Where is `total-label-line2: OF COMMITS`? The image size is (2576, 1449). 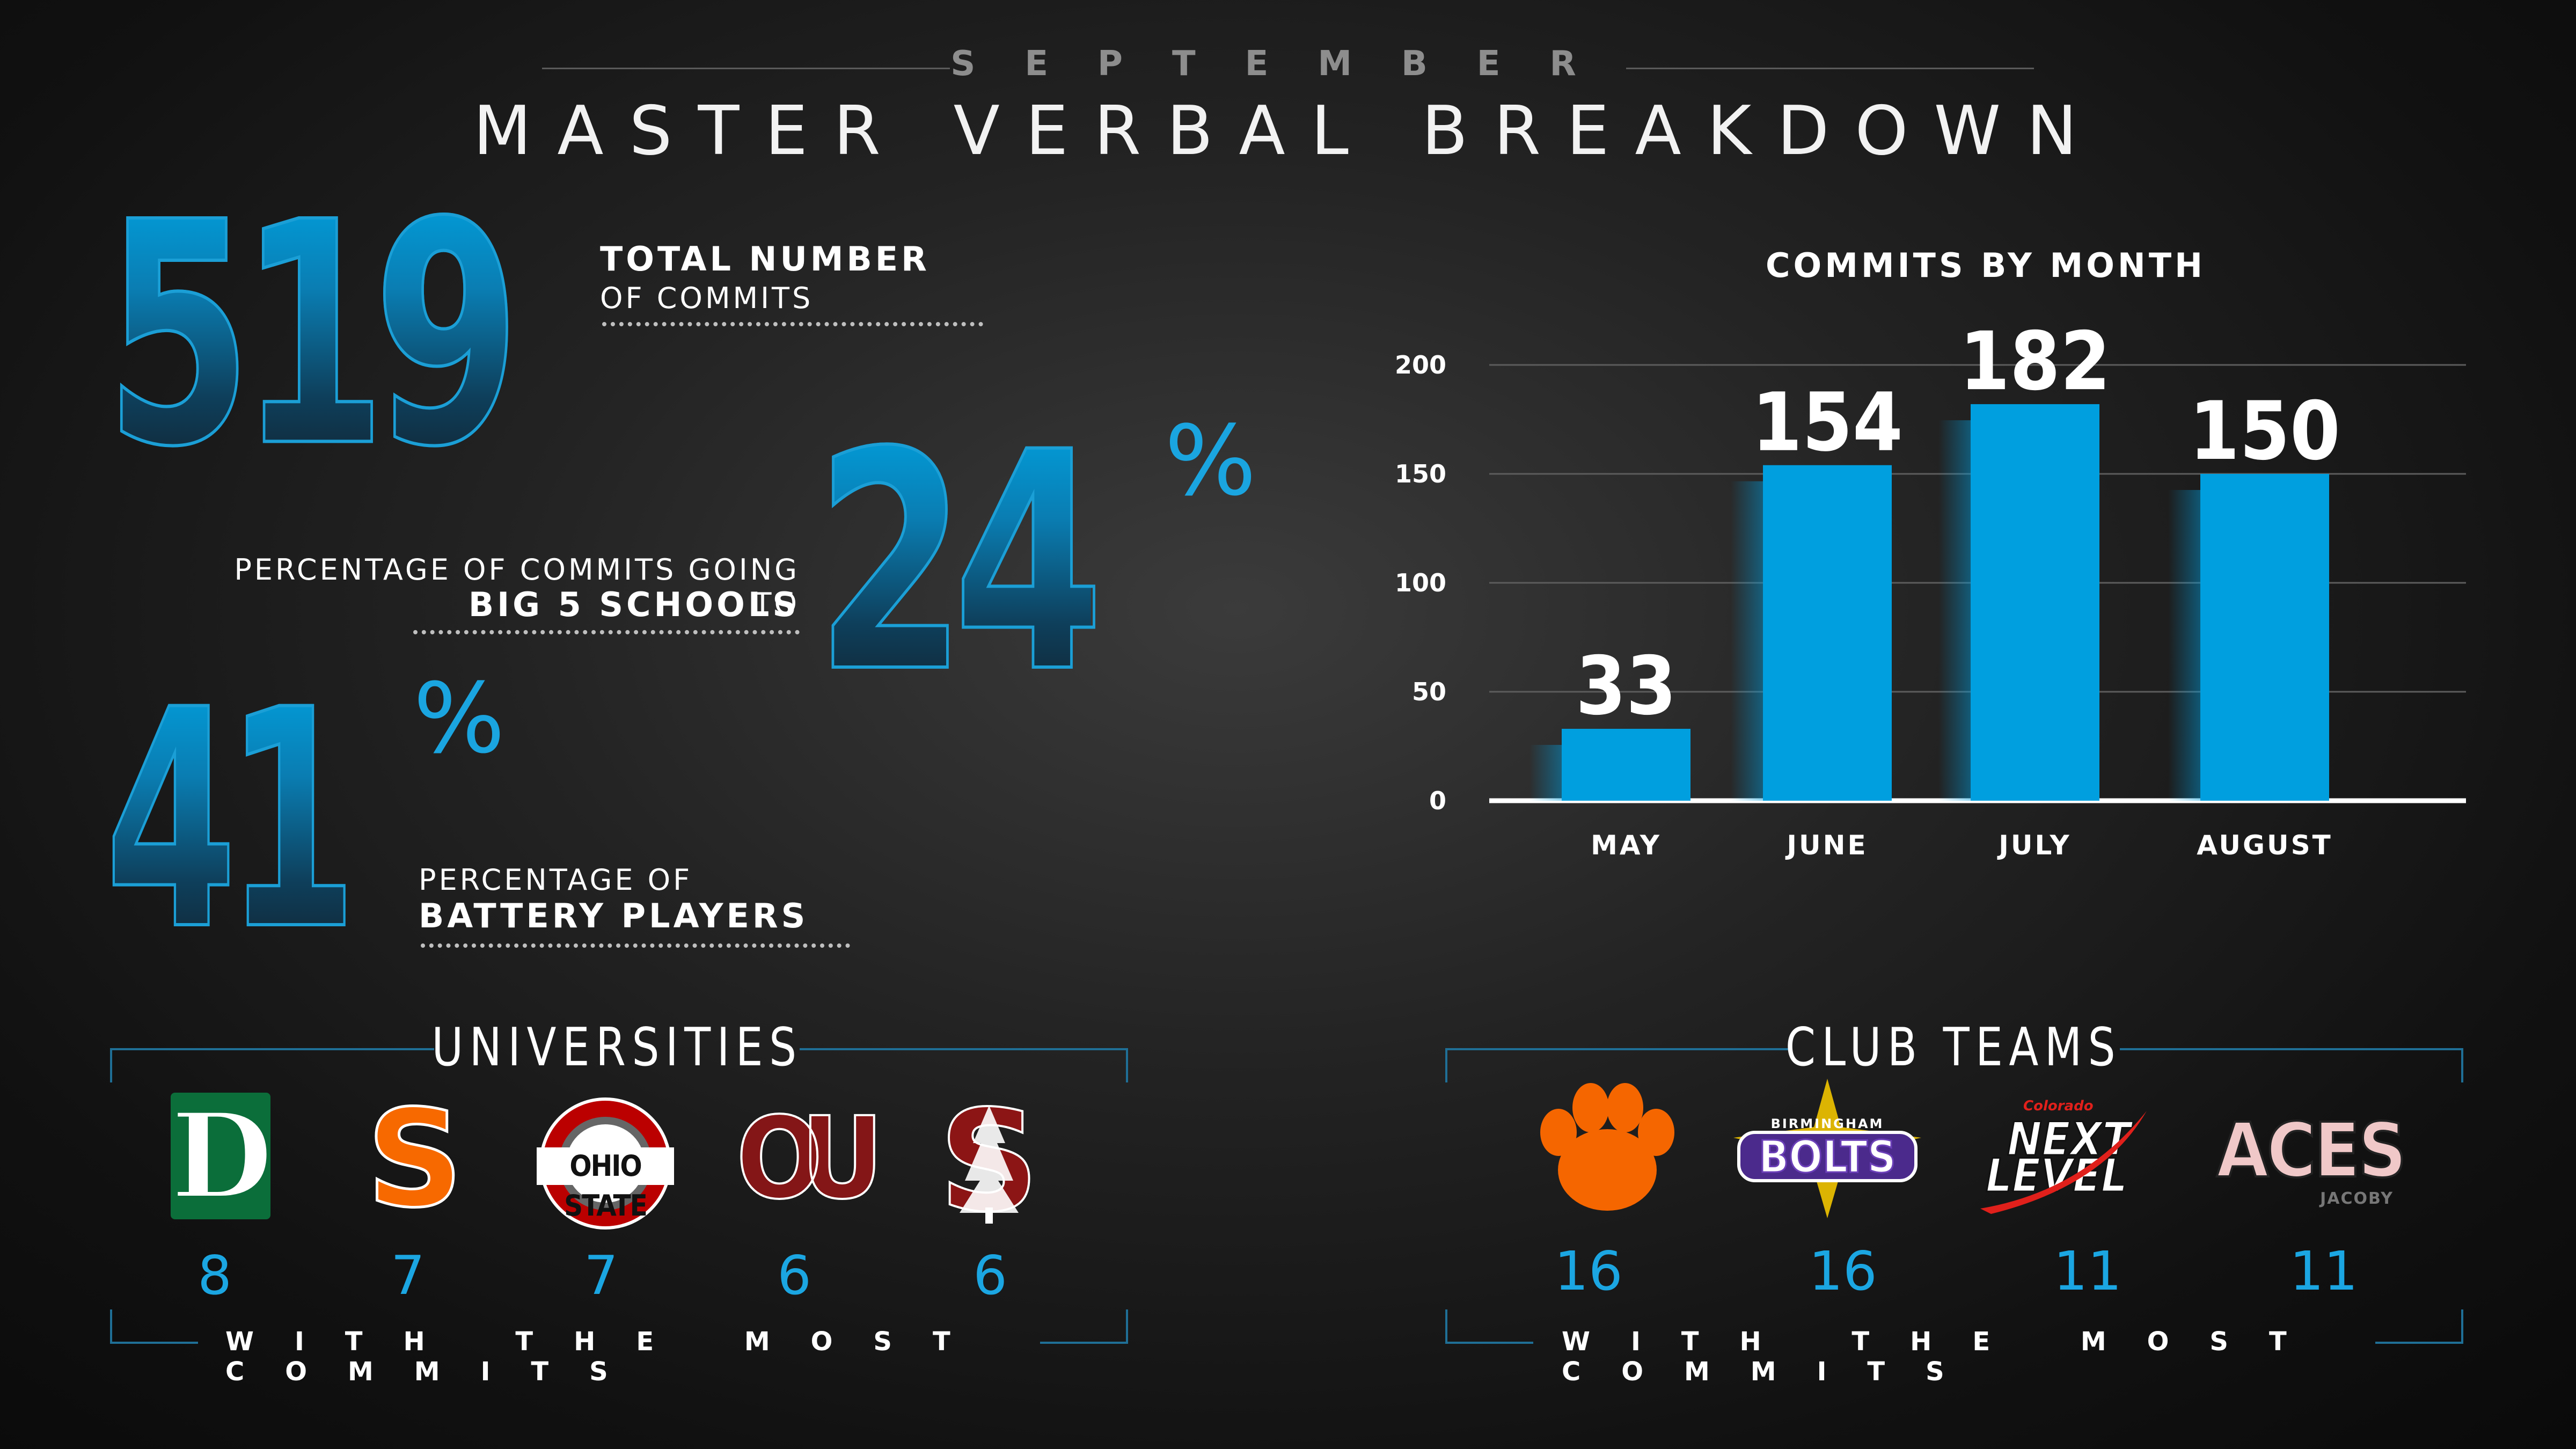
total-label-line2: OF COMMITS is located at coordinates (707, 298).